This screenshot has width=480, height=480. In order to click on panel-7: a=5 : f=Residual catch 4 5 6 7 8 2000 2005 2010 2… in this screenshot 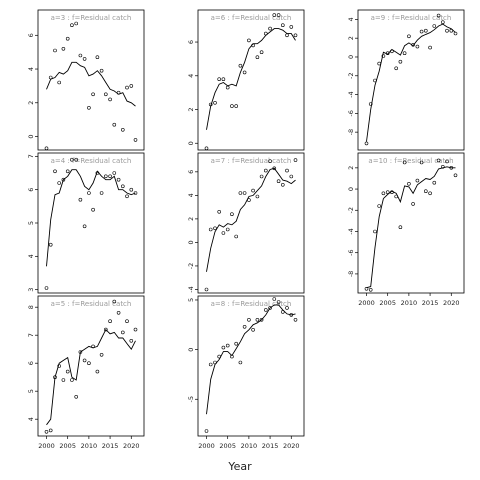, I will do `click(86, 372)`.